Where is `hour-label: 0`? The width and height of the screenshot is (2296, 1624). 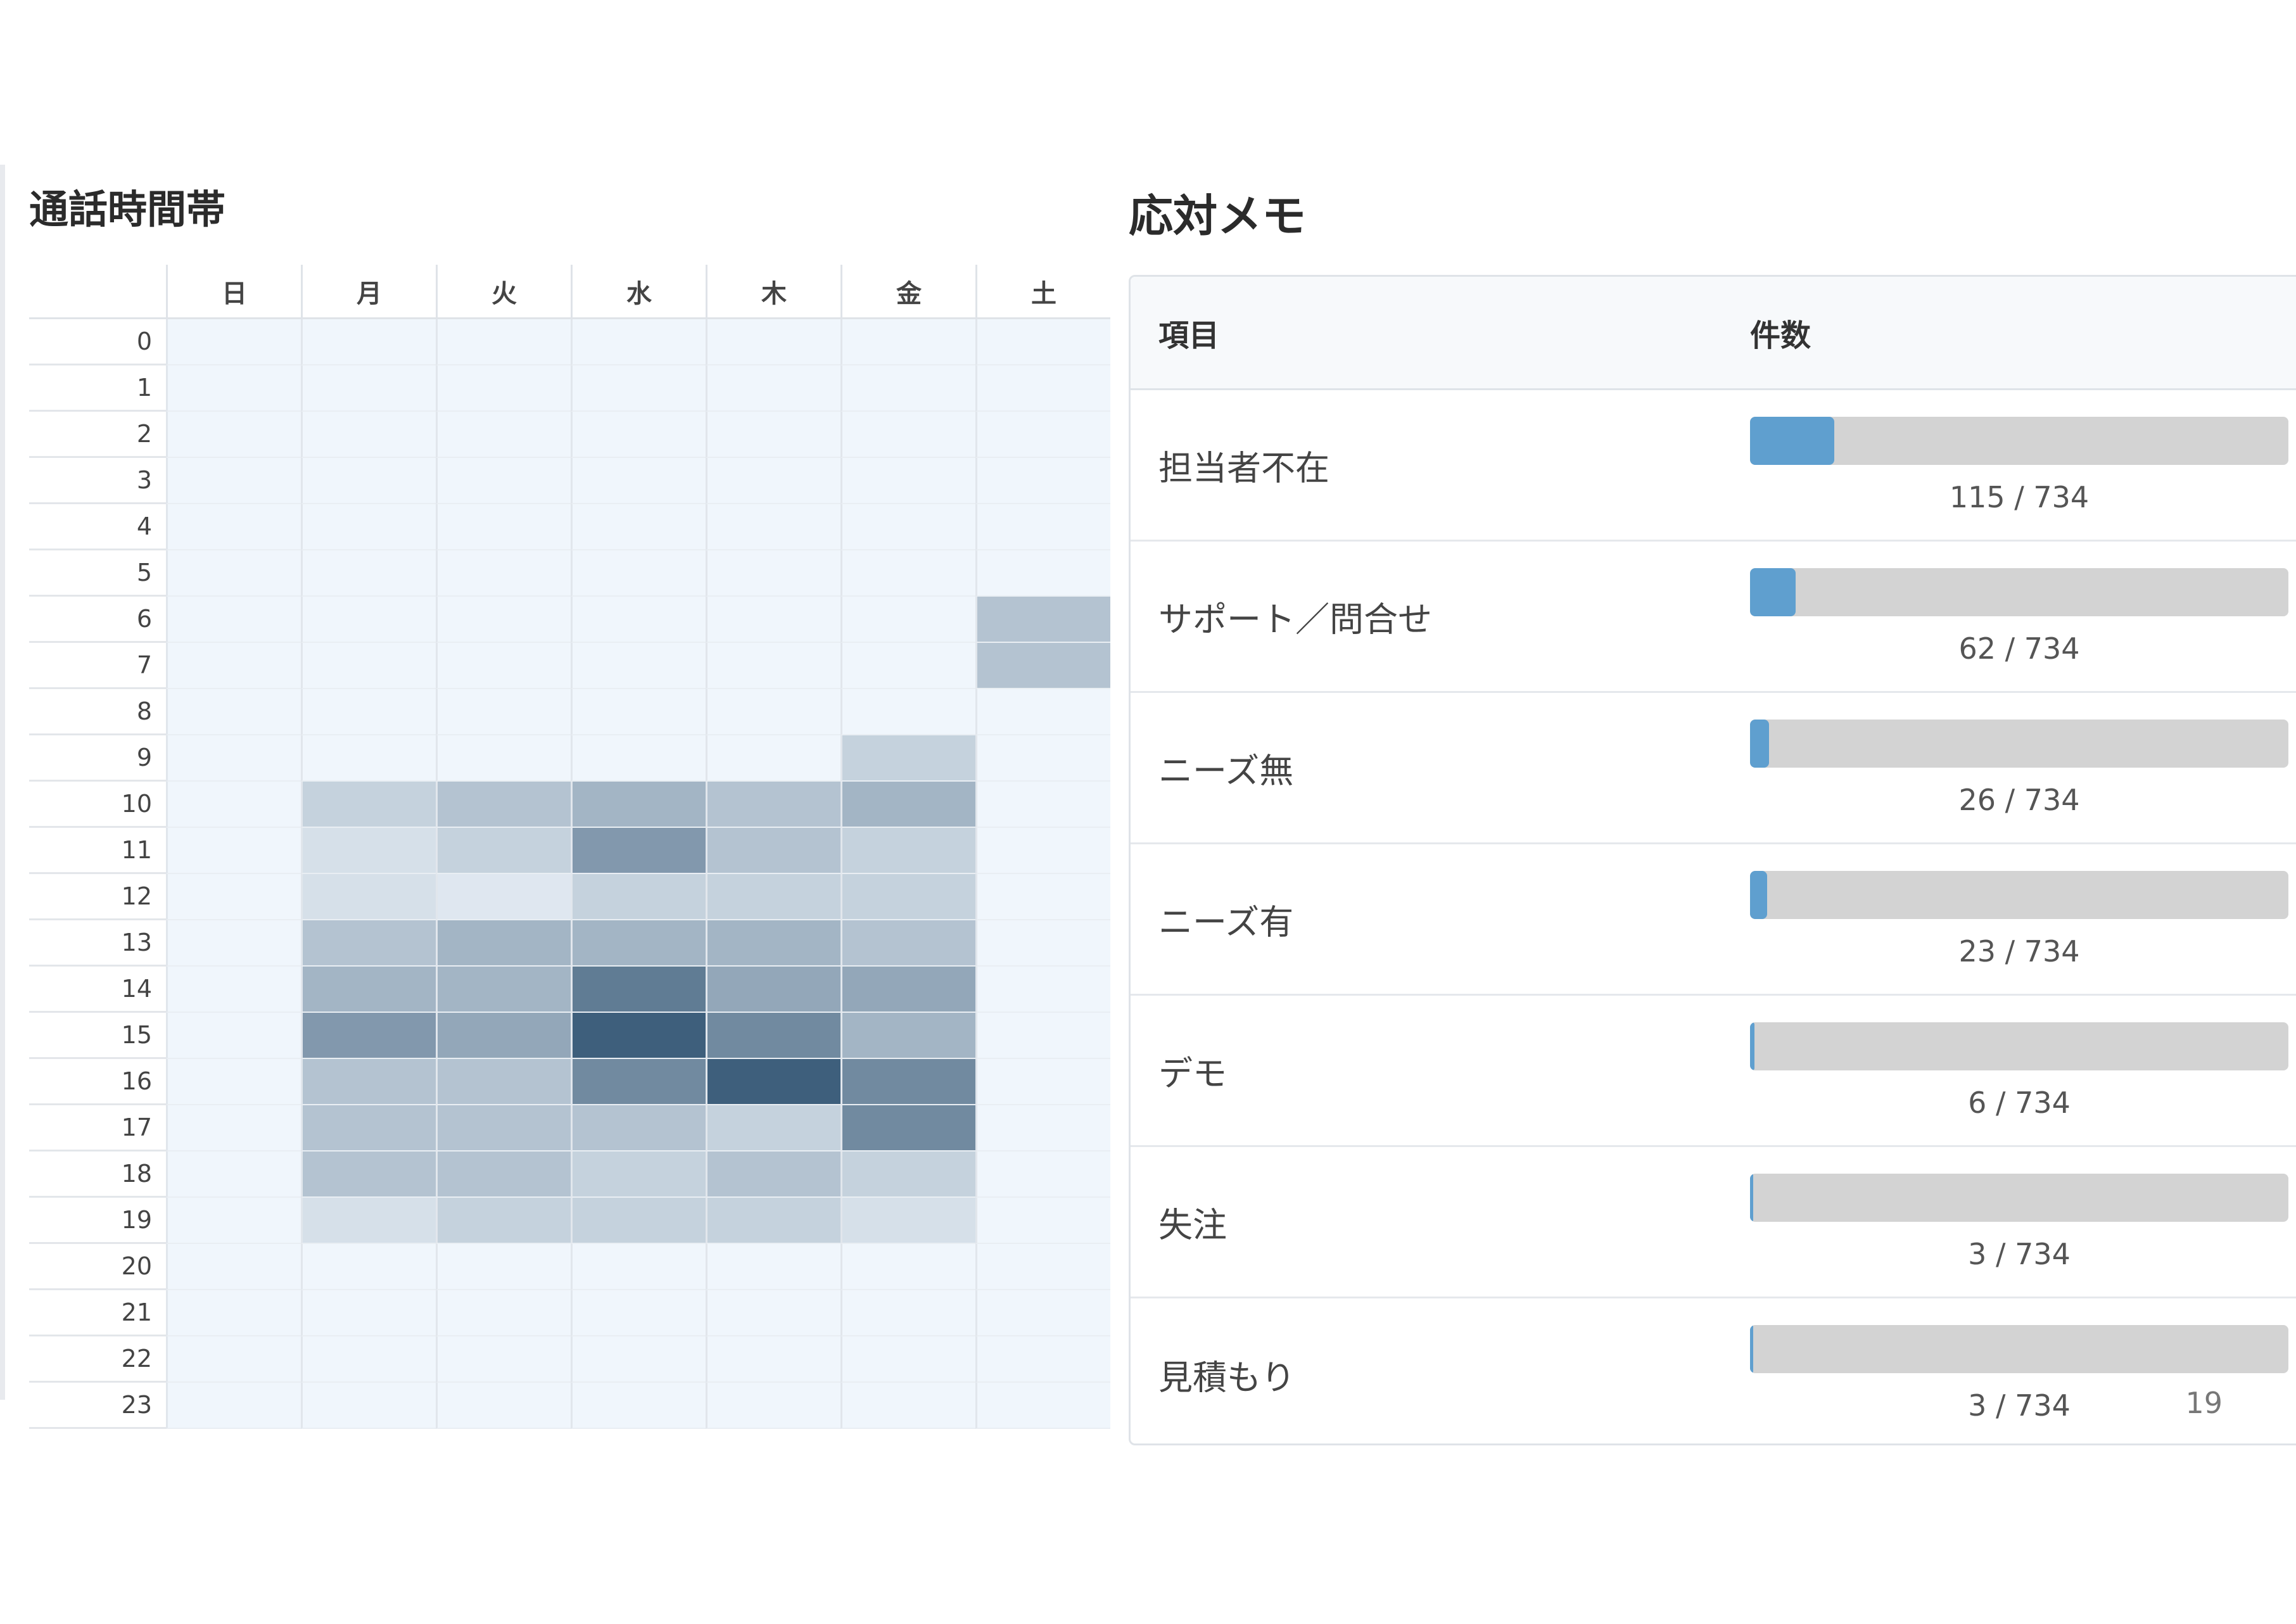 hour-label: 0 is located at coordinates (98, 342).